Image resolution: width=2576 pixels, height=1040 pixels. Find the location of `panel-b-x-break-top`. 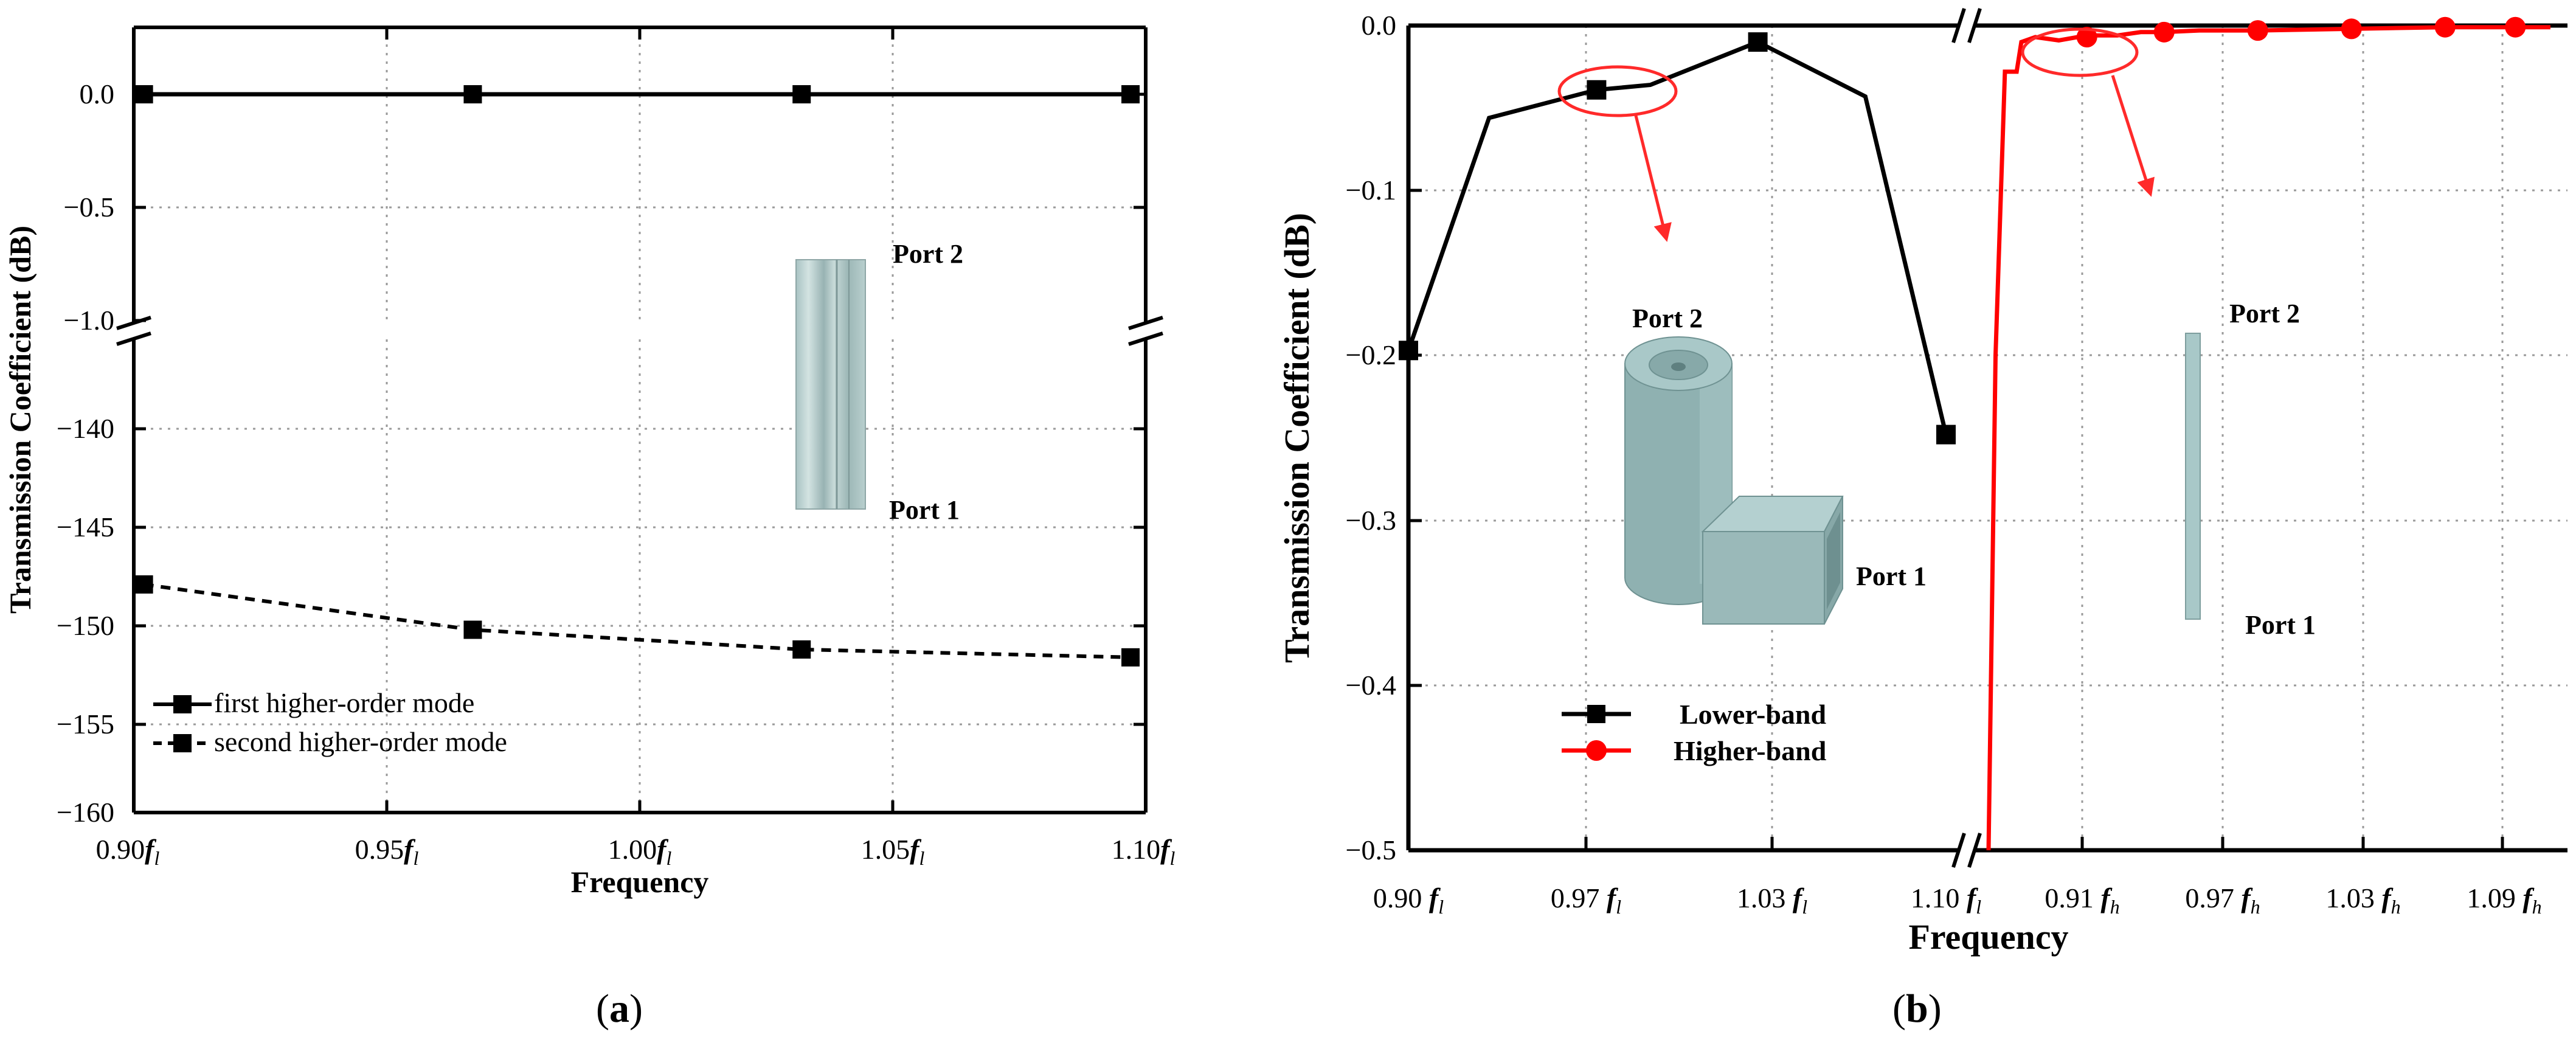

panel-b-x-break-top is located at coordinates (1966, 25).